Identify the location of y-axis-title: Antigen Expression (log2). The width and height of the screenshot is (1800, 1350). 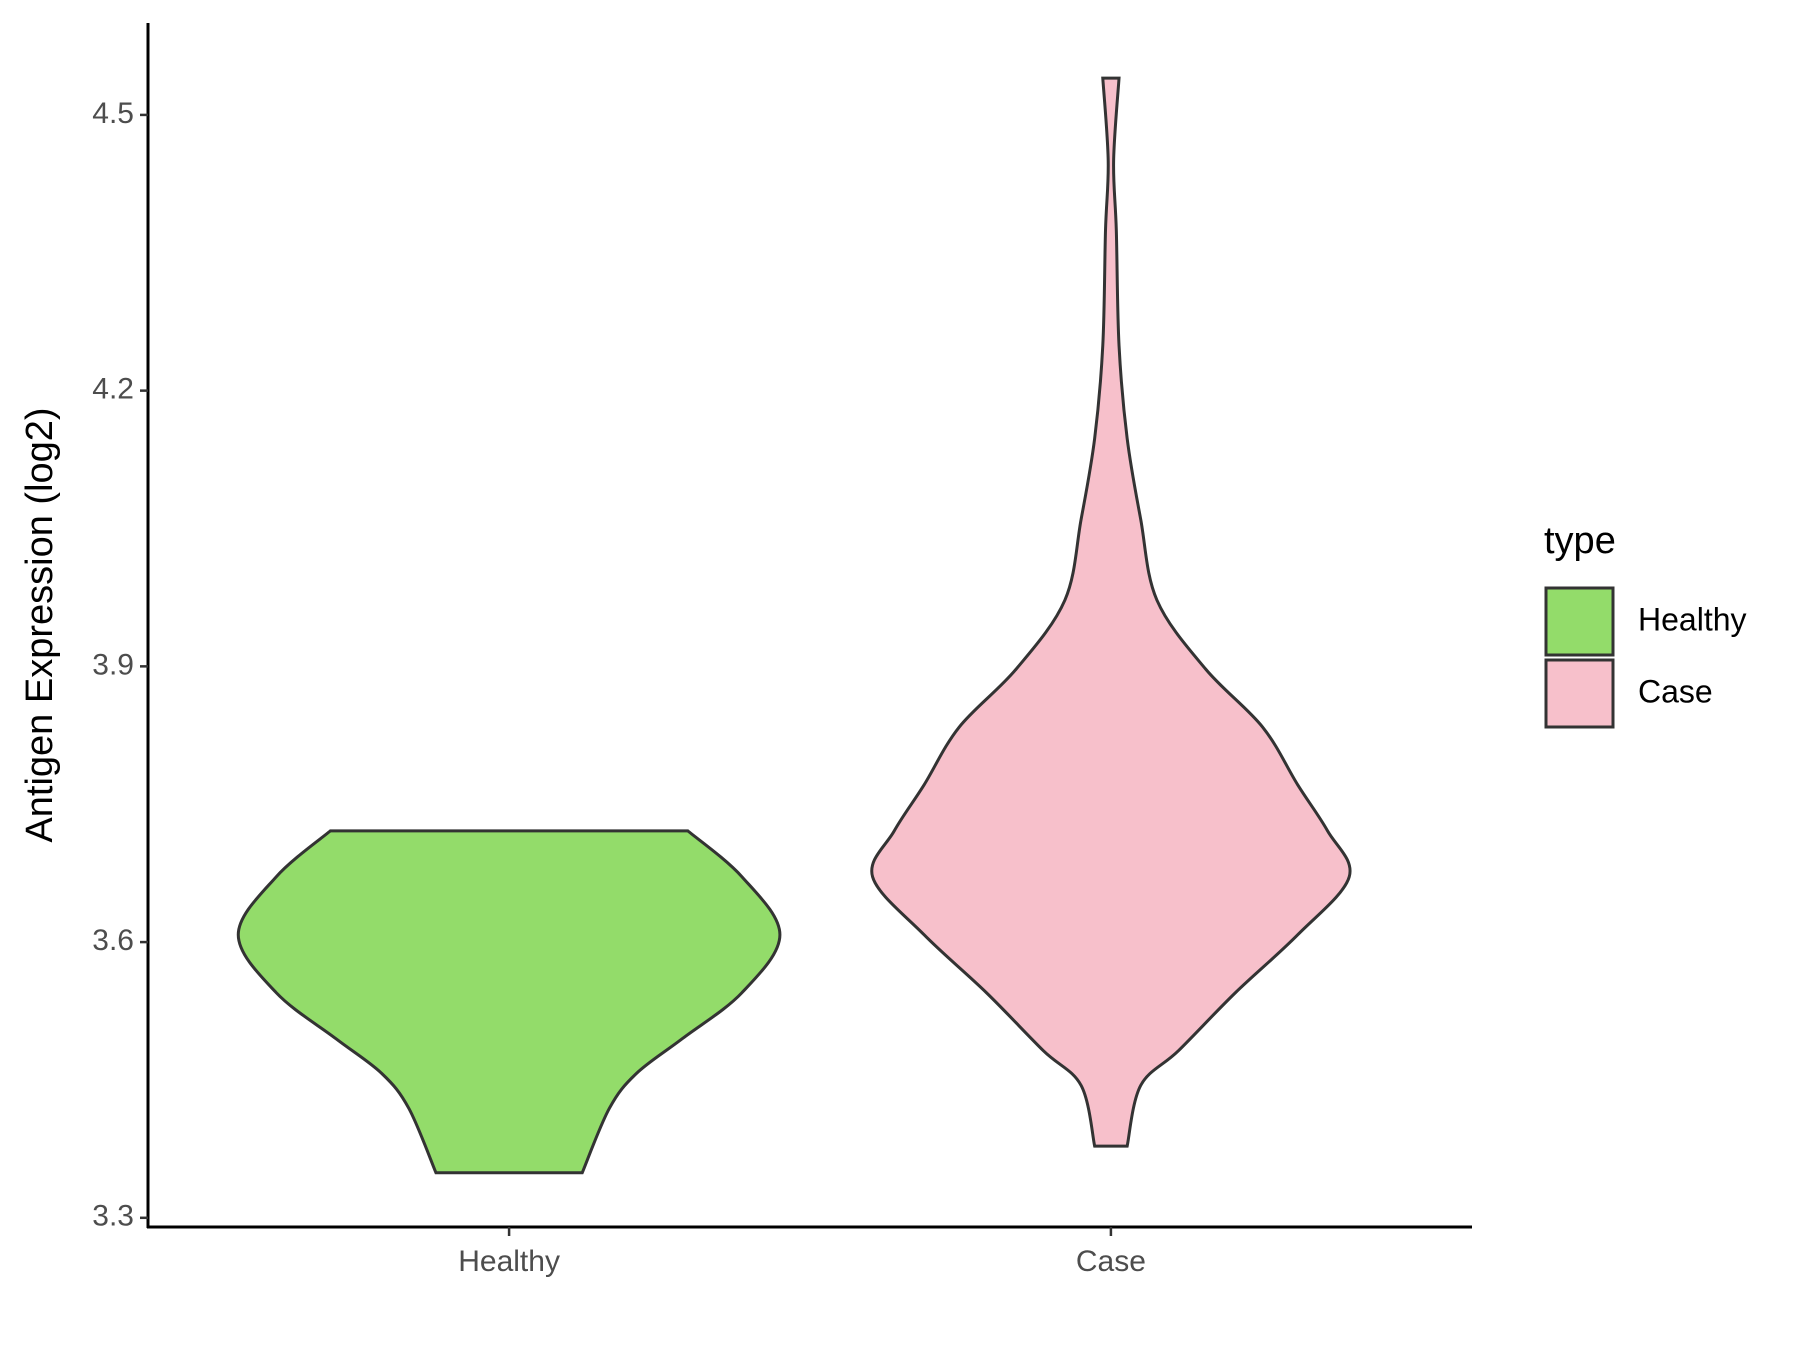
(40, 624).